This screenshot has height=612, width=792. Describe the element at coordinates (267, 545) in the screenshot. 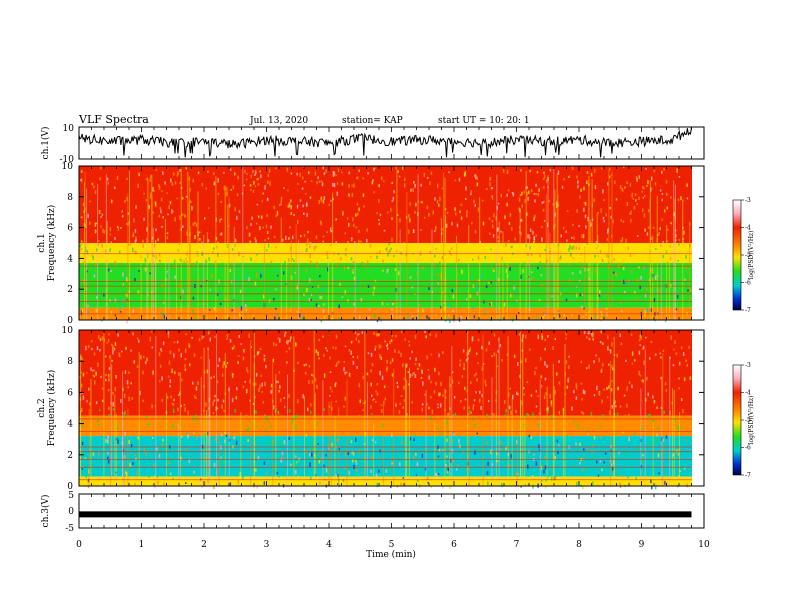

I see `time-tick-label: 3` at that location.